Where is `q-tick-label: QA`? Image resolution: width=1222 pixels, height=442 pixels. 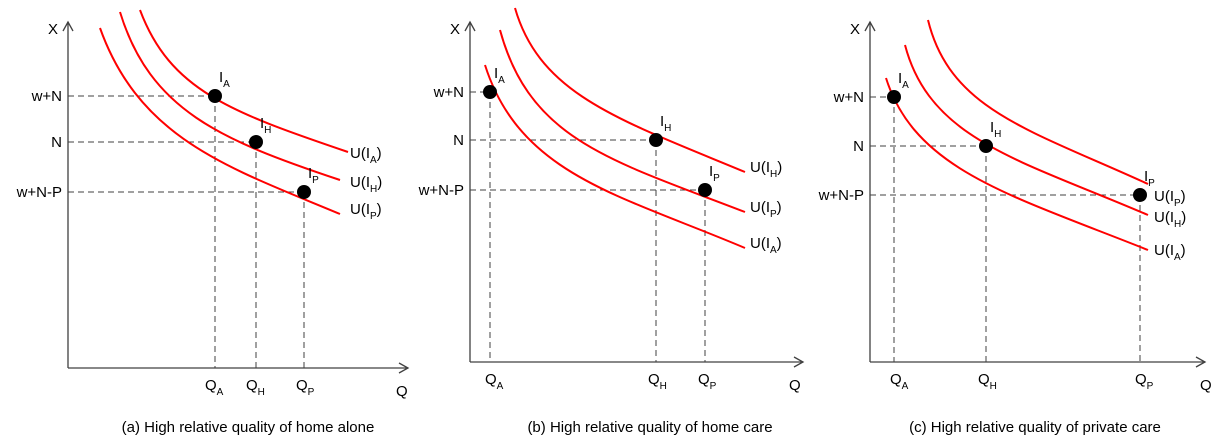
q-tick-label: QA is located at coordinates (899, 381).